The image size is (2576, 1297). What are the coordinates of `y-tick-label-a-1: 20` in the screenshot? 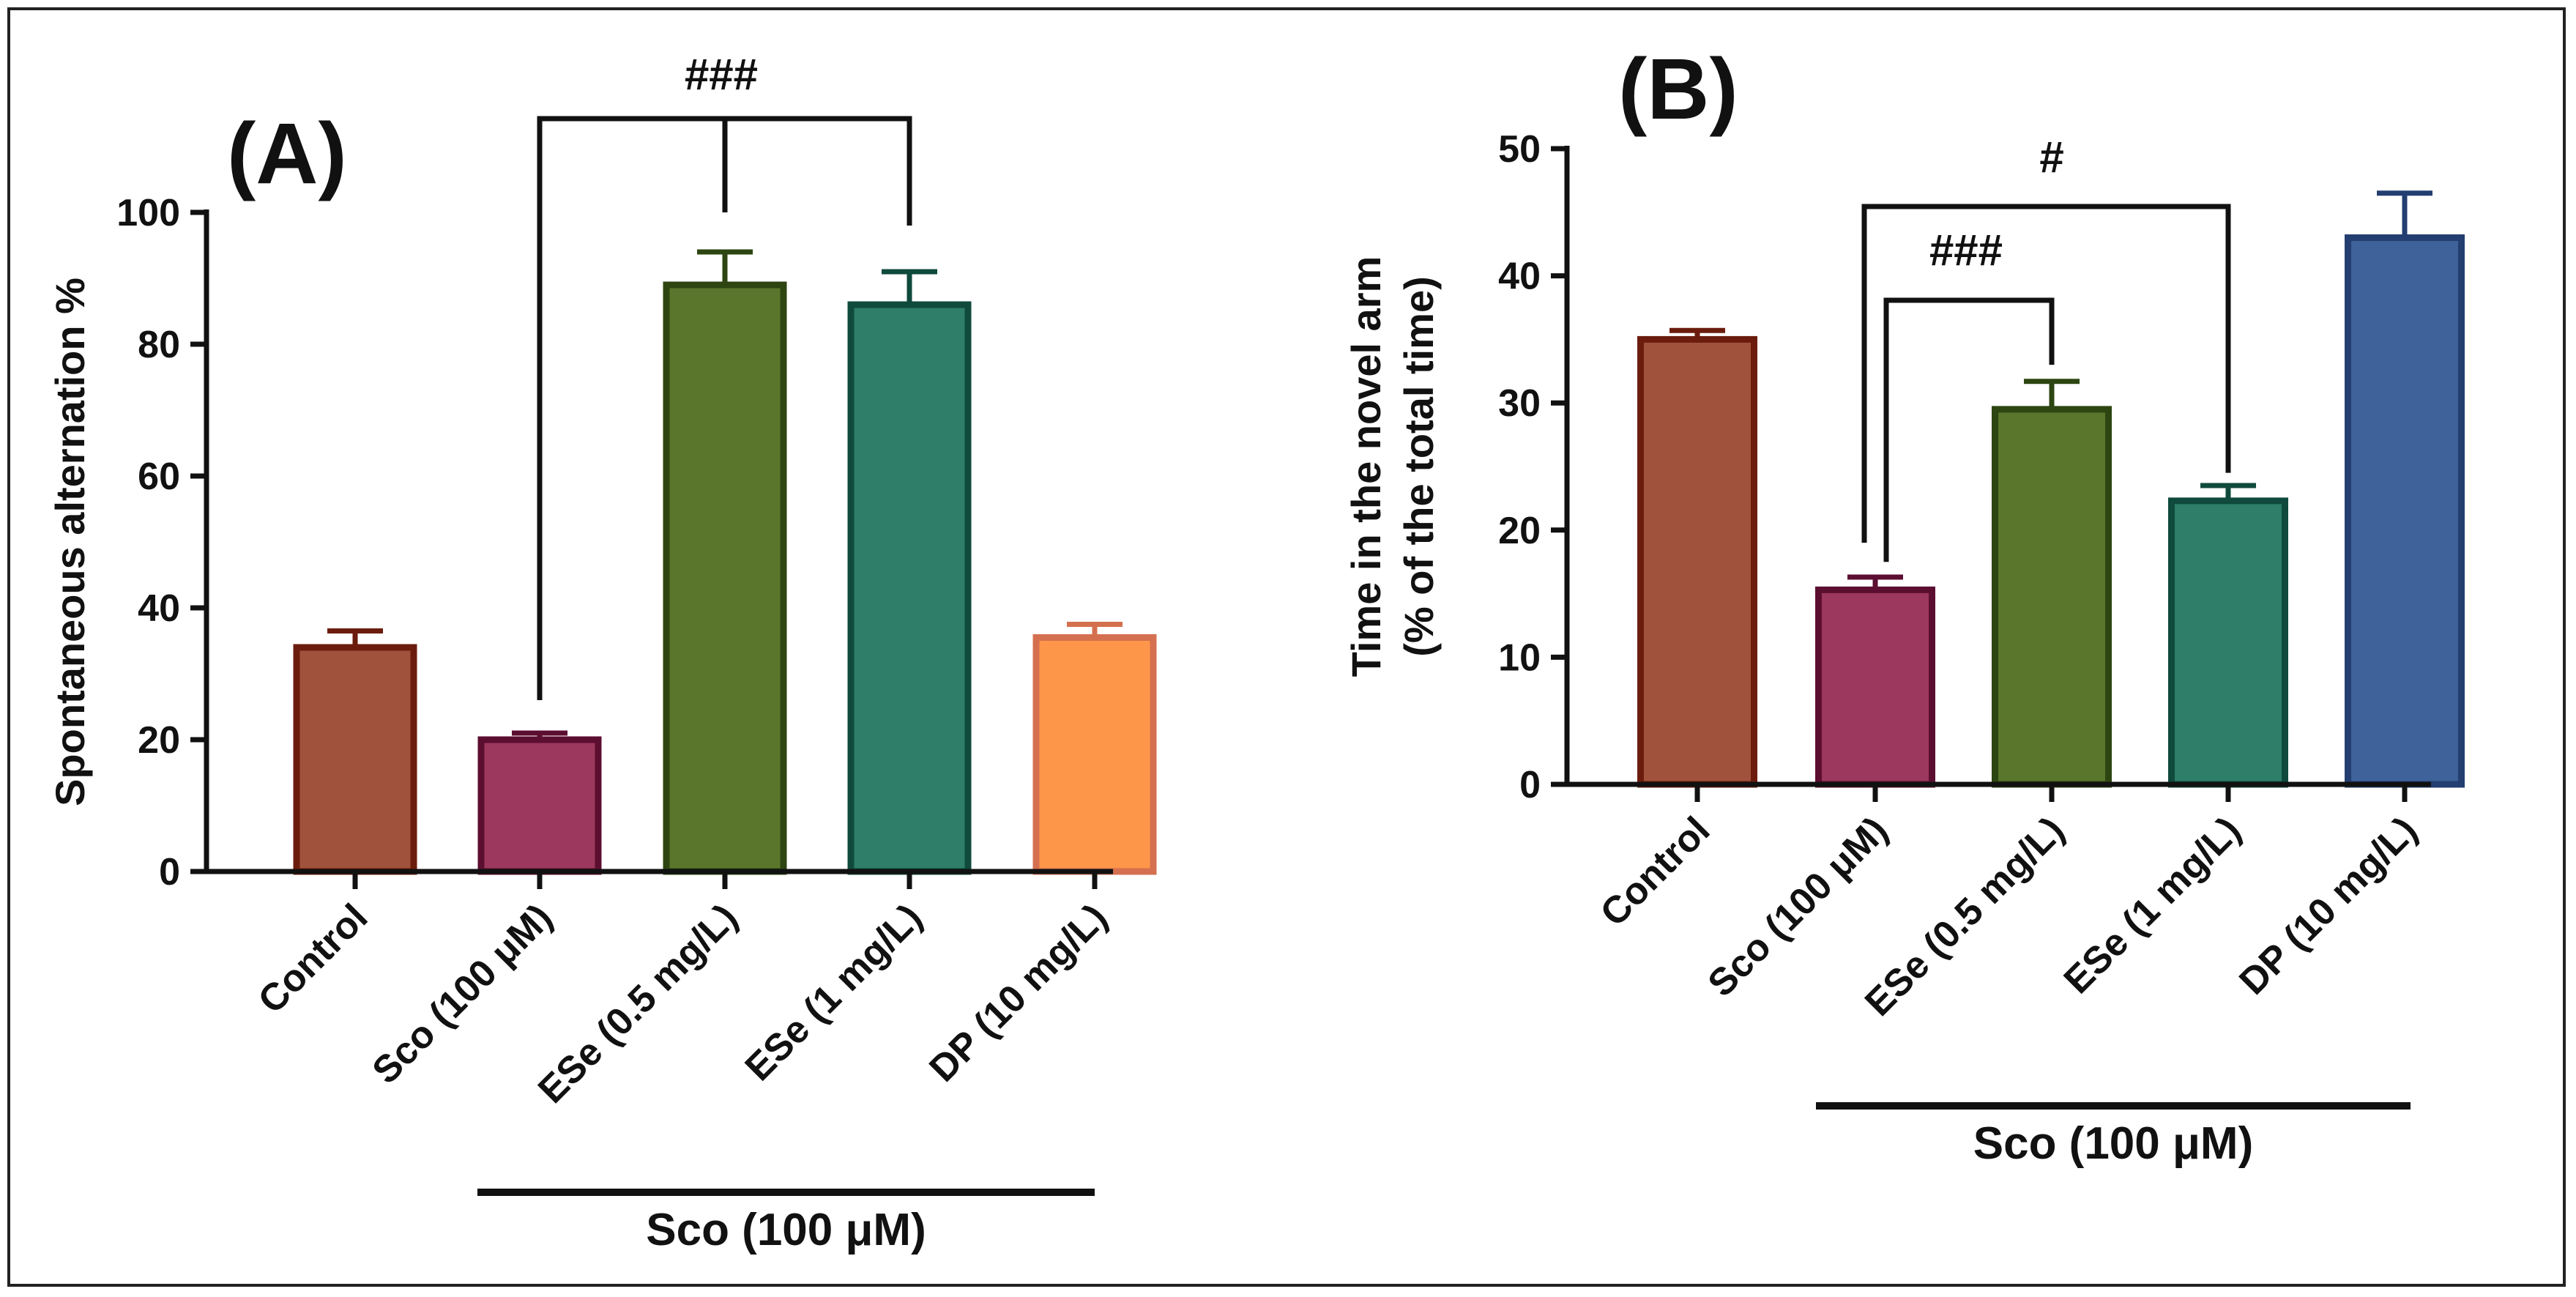 It's located at (159, 740).